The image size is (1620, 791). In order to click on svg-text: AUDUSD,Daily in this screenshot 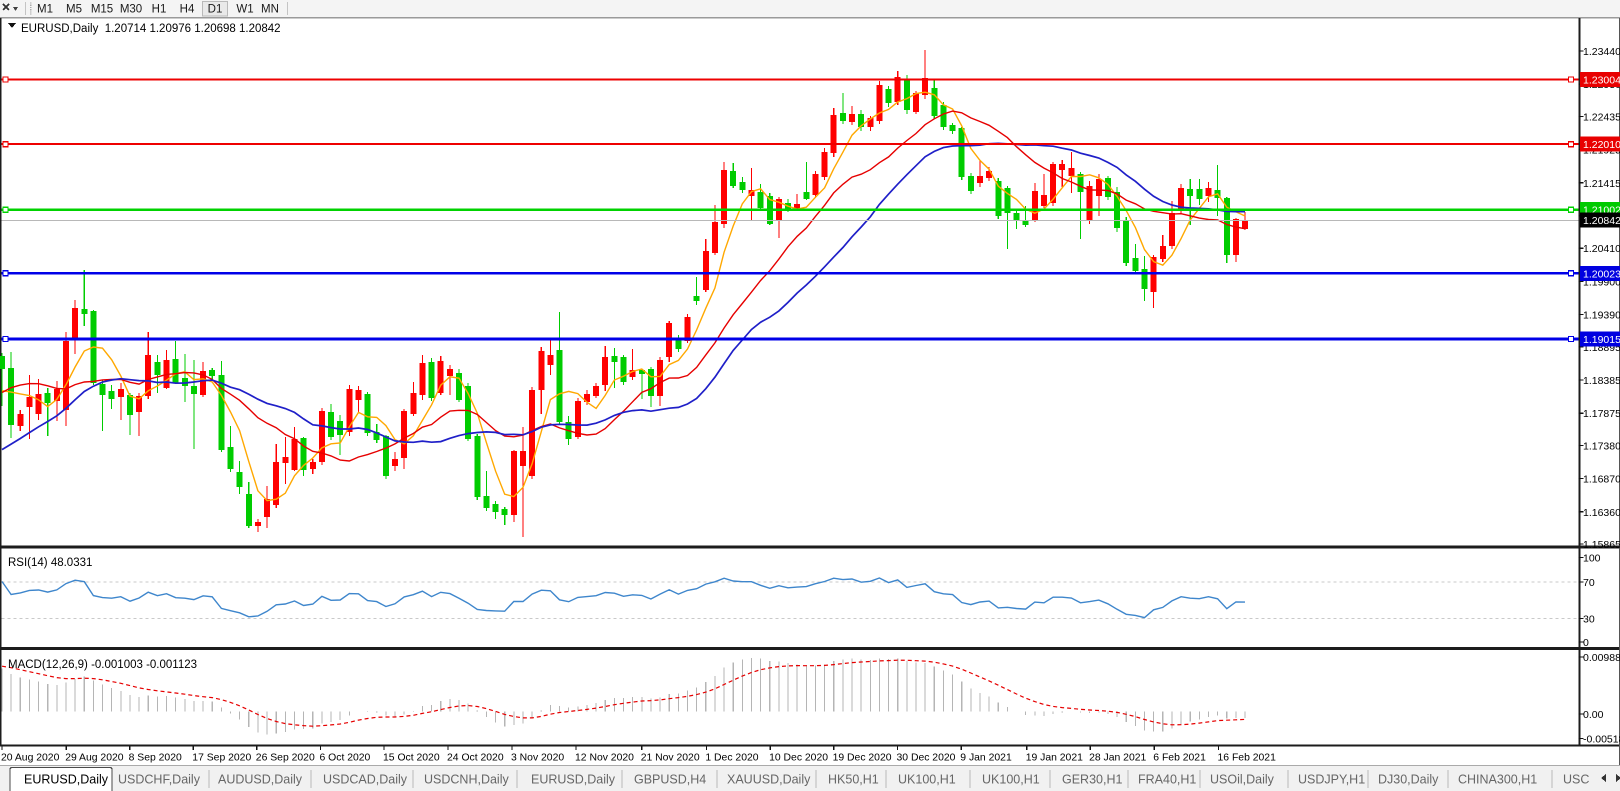, I will do `click(260, 780)`.